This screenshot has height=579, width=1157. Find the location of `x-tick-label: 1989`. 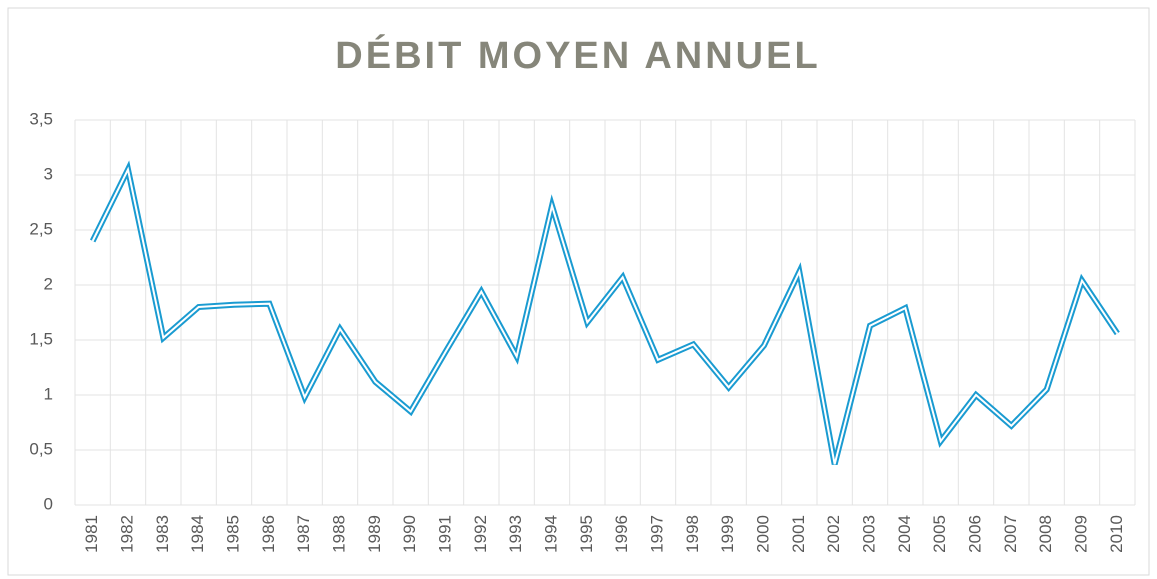

x-tick-label: 1989 is located at coordinates (374, 534).